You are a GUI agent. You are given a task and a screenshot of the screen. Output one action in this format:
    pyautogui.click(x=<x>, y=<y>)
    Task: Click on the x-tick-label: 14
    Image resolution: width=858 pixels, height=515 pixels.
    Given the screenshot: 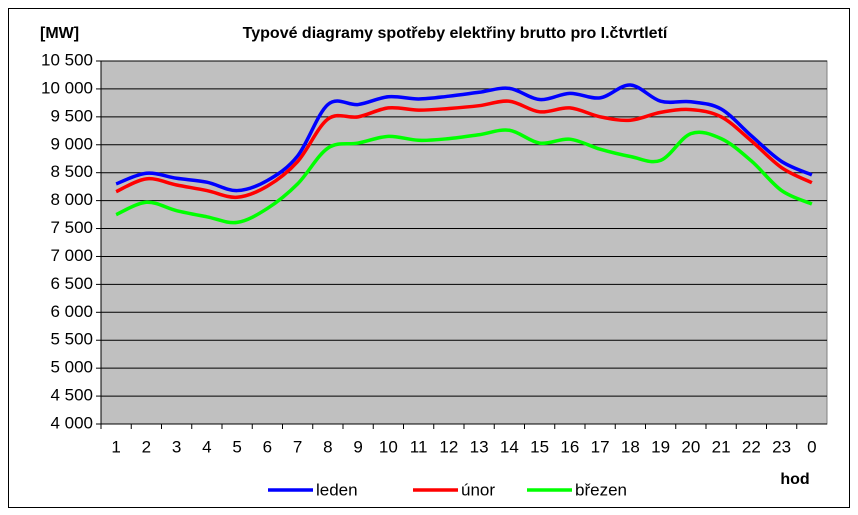 What is the action you would take?
    pyautogui.click(x=509, y=446)
    